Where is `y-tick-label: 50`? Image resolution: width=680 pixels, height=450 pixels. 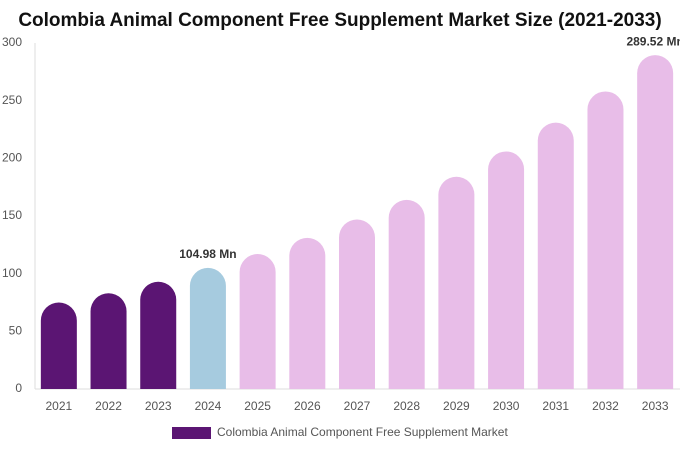
y-tick-label: 50 is located at coordinates (16, 331).